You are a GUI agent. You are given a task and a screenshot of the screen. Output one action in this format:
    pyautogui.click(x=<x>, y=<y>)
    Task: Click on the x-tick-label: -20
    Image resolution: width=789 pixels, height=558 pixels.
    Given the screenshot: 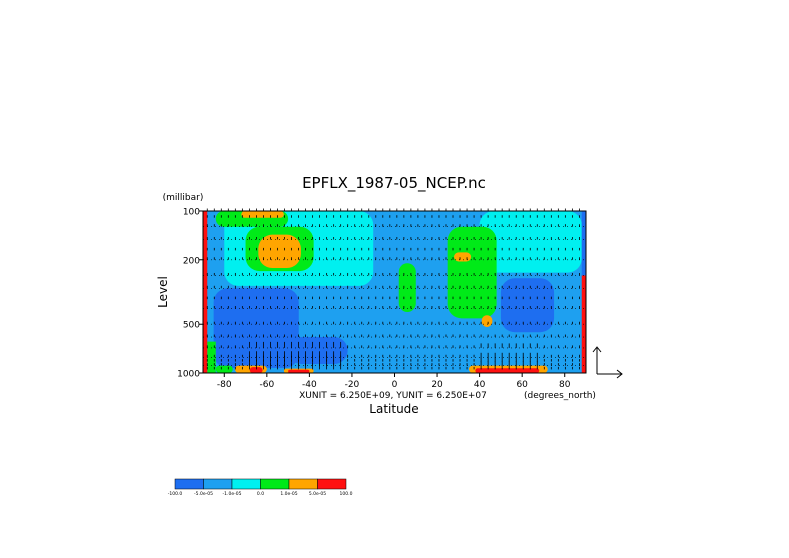 What is the action you would take?
    pyautogui.click(x=352, y=385)
    